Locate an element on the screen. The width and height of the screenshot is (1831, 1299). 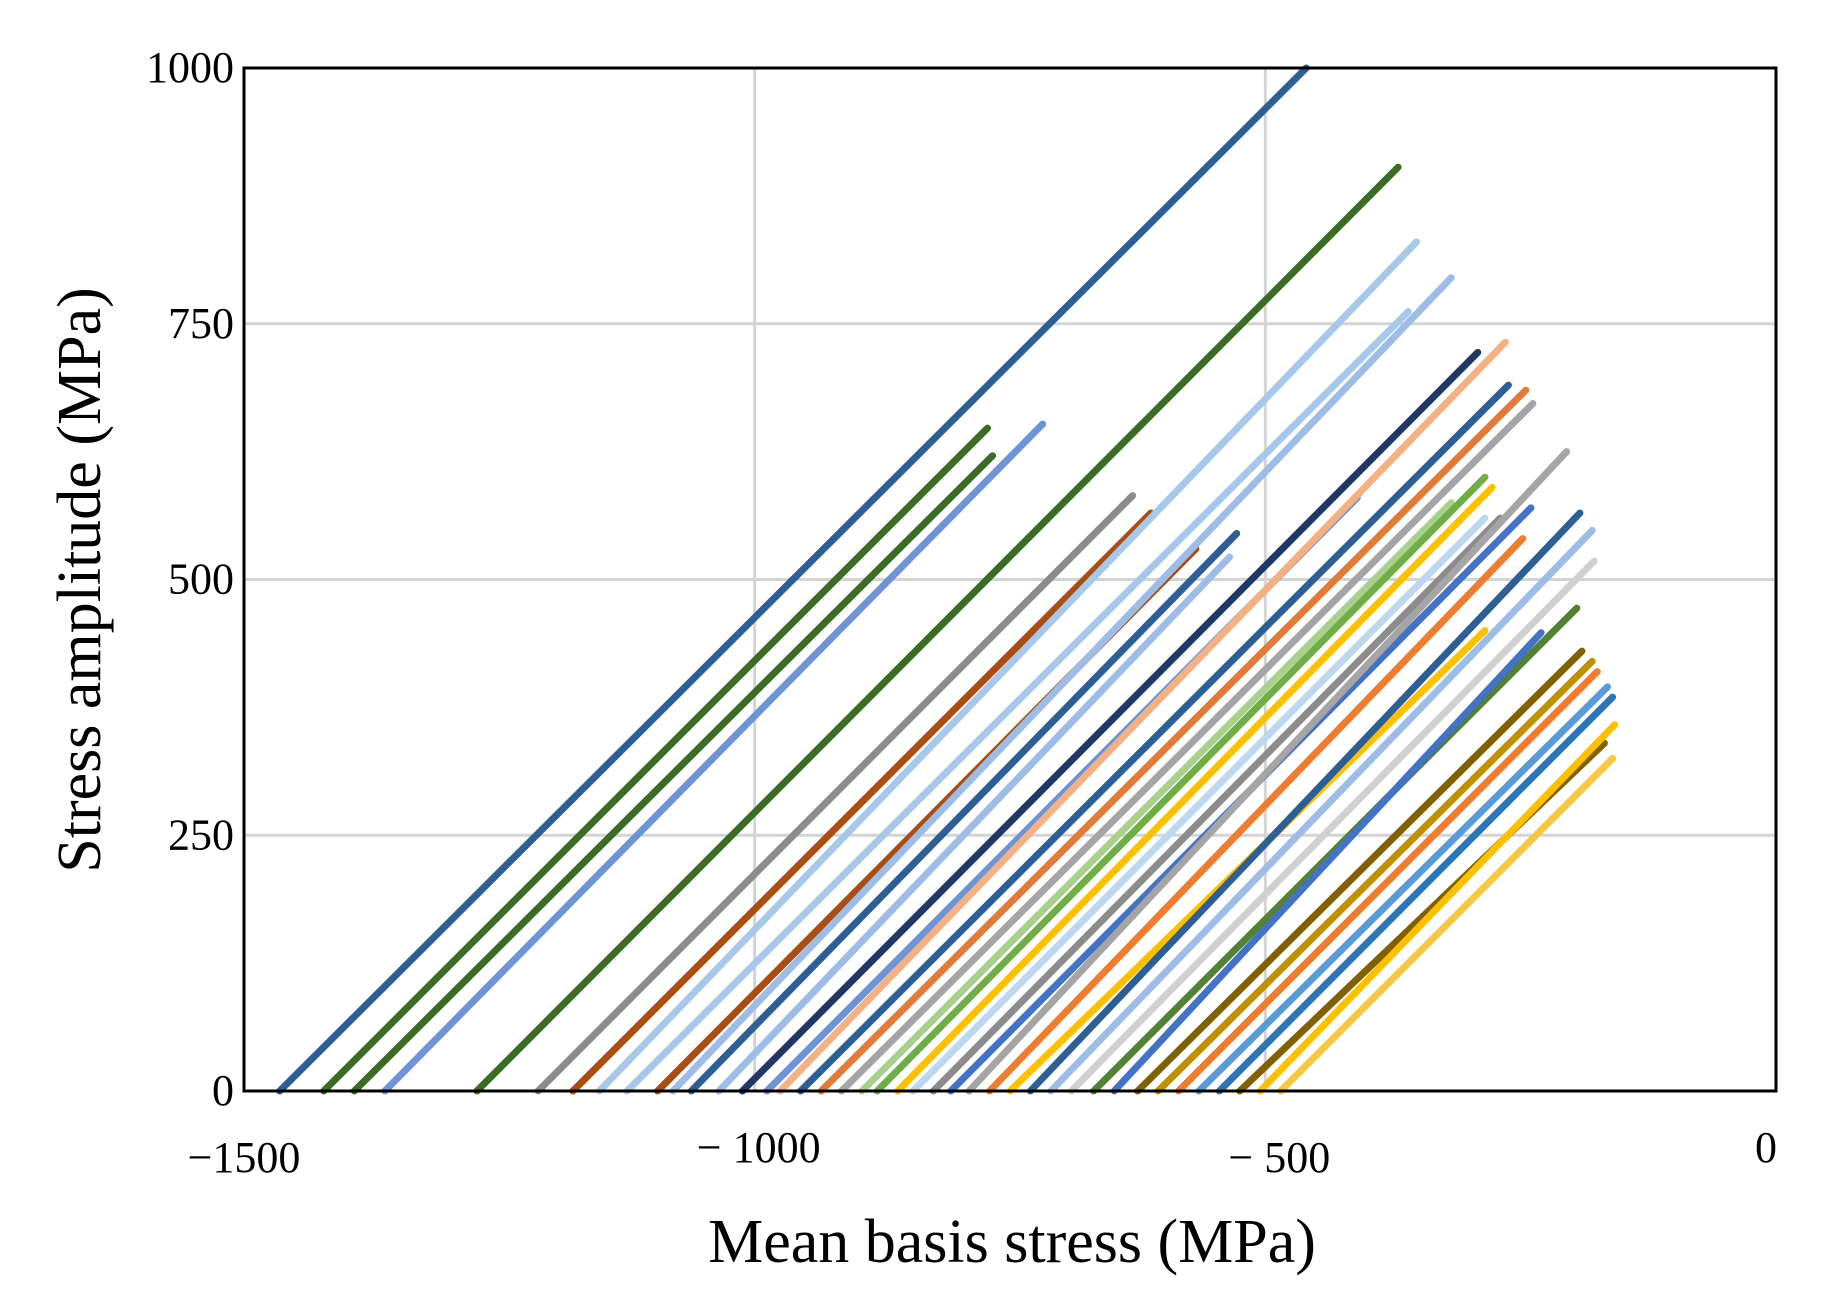
y-axis-title: Stress amplitude (MPa) is located at coordinates (80, 580).